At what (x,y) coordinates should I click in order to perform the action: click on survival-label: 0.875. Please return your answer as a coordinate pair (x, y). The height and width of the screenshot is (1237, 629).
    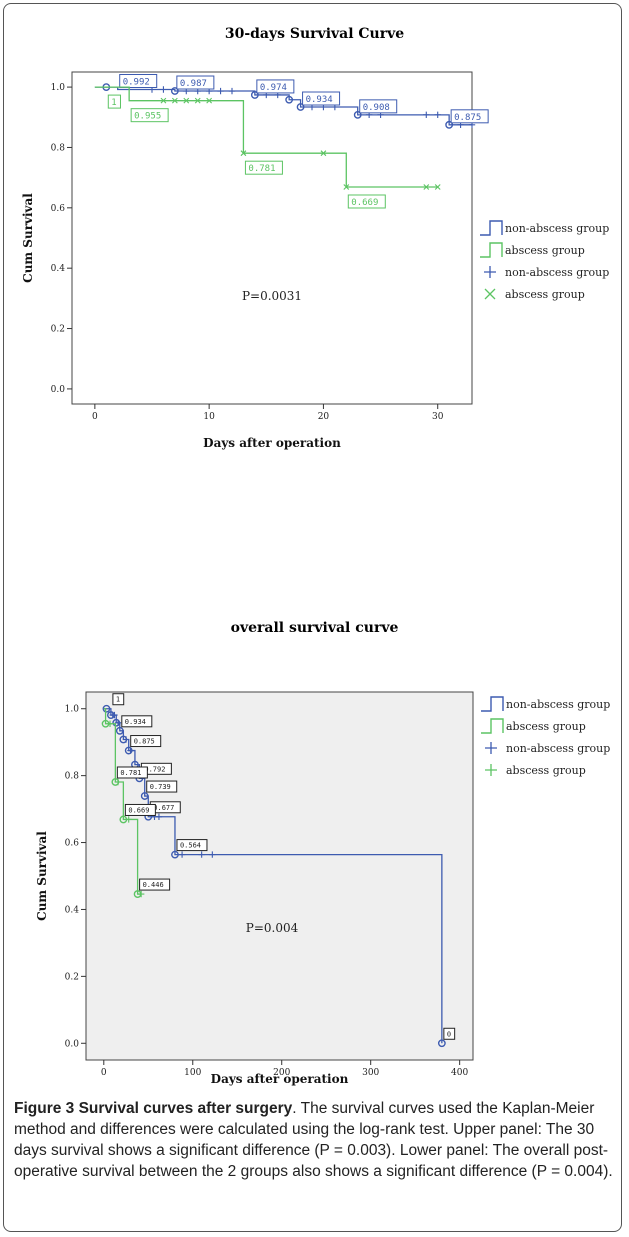
    Looking at the image, I should click on (144, 742).